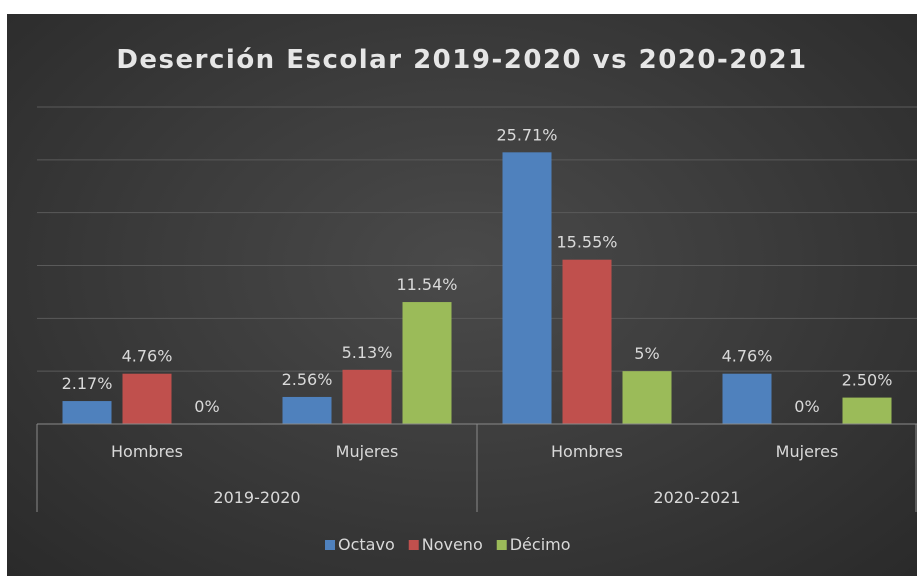 This screenshot has height=582, width=924. What do you see at coordinates (646, 353) in the screenshot?
I see `data-label: 5%` at bounding box center [646, 353].